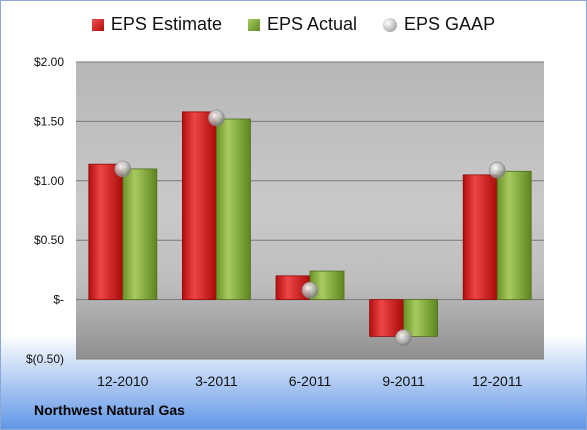 The height and width of the screenshot is (430, 587). I want to click on y-axis-ticks: $(0.50) $- $0.50 $1.00 $1.50 $2.00, so click(45, 210).